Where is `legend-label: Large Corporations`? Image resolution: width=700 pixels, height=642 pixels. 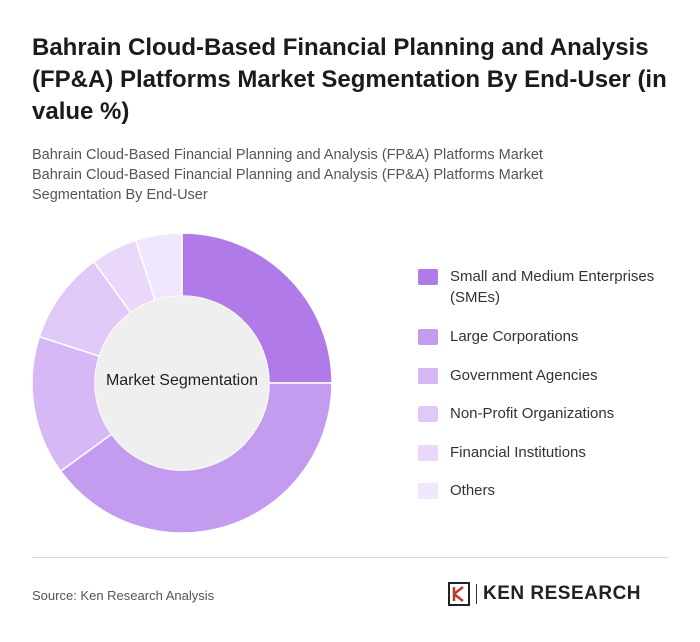 legend-label: Large Corporations is located at coordinates (514, 336).